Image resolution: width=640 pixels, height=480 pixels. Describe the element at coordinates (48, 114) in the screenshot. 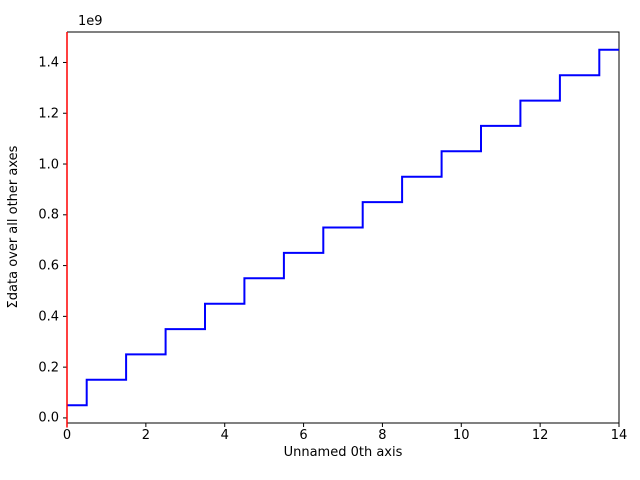

I see `y-tick-label: 1.2` at that location.